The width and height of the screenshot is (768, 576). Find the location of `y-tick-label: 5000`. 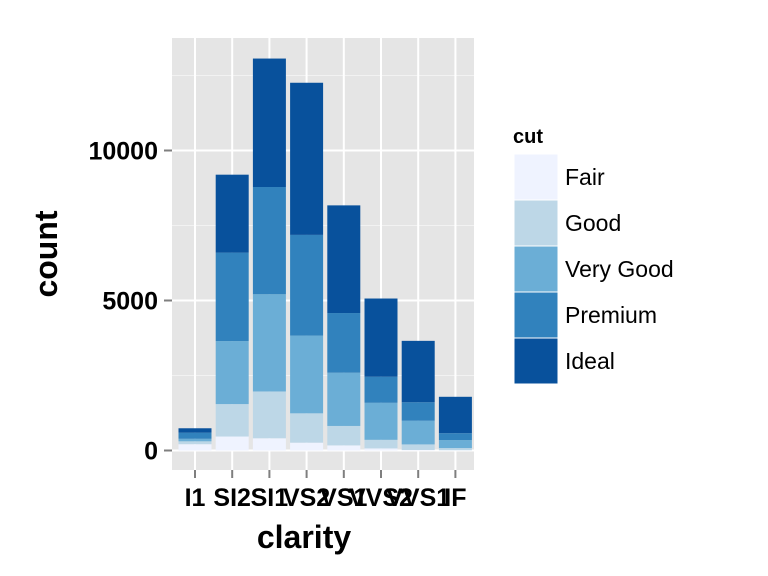

y-tick-label: 5000 is located at coordinates (130, 302).